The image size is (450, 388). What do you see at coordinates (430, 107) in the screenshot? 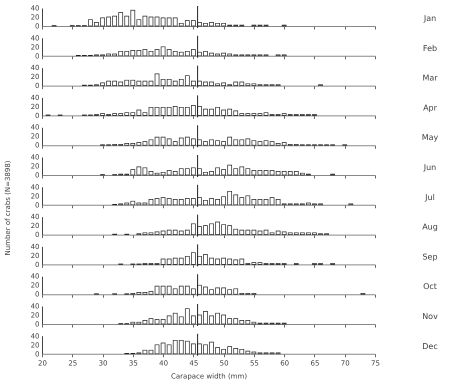
I see `text: Apr` at bounding box center [430, 107].